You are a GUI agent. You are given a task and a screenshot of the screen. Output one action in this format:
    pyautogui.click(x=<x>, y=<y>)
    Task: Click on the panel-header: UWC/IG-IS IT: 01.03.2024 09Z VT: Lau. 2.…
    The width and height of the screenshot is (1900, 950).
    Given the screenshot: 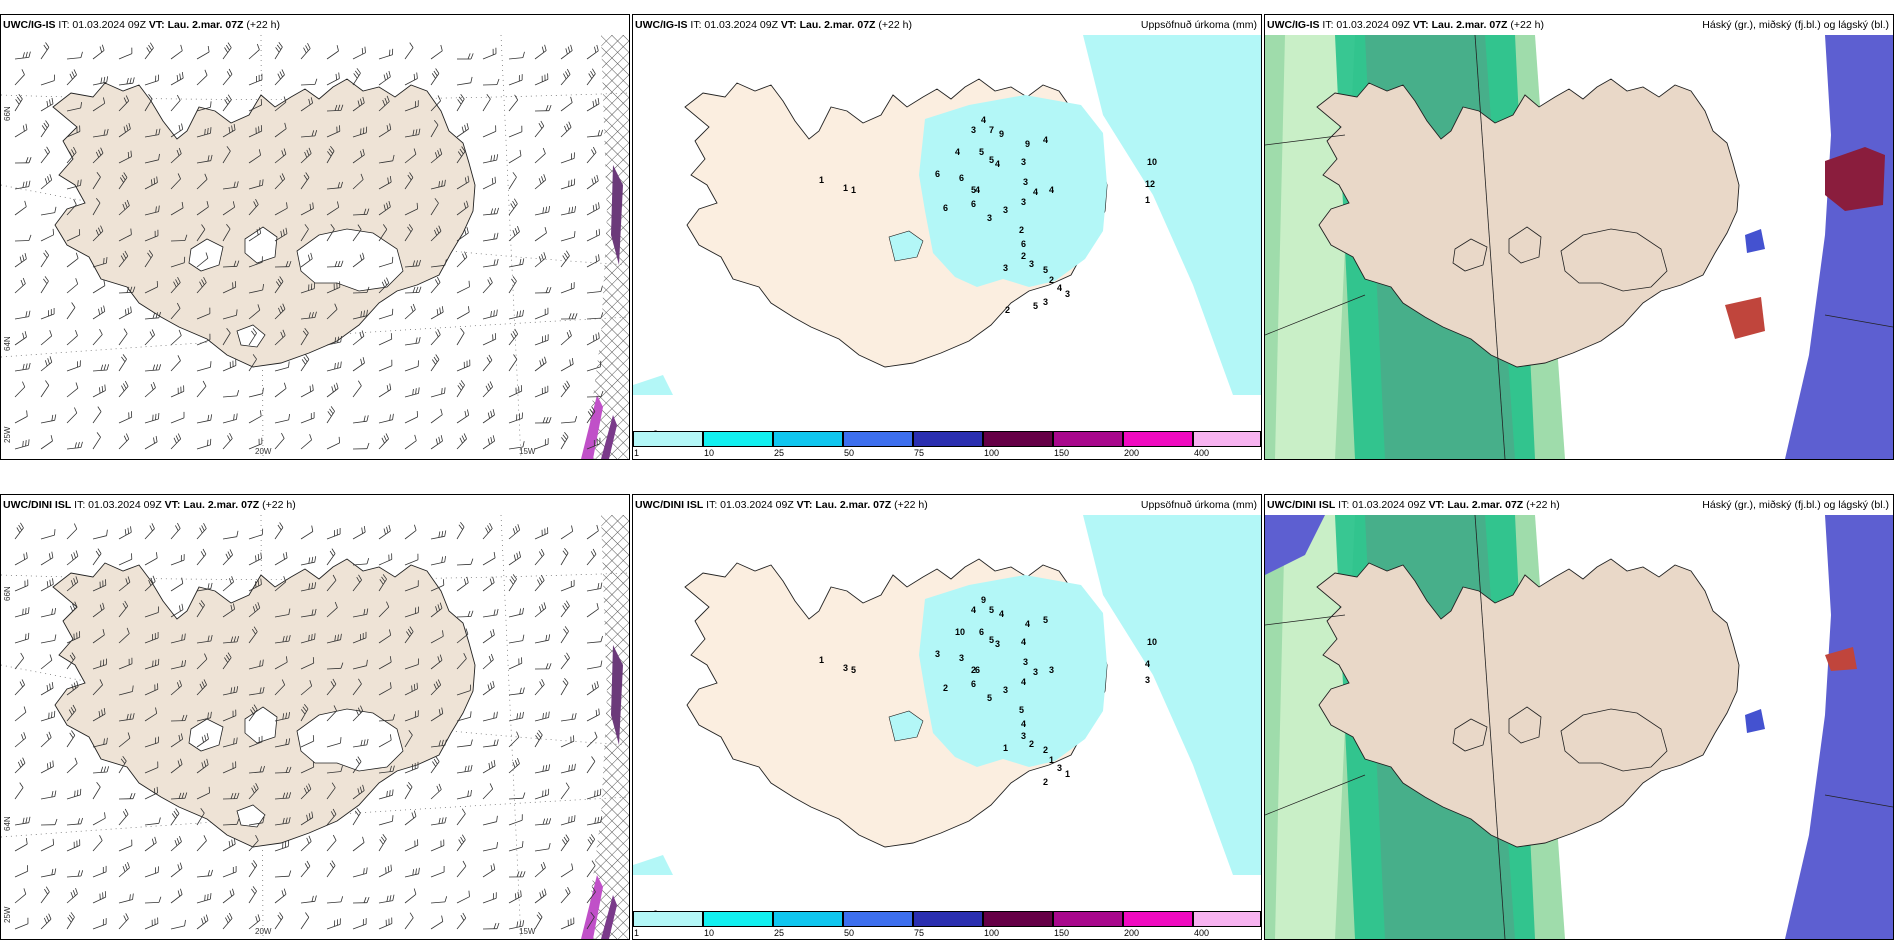 What is the action you would take?
    pyautogui.click(x=315, y=25)
    